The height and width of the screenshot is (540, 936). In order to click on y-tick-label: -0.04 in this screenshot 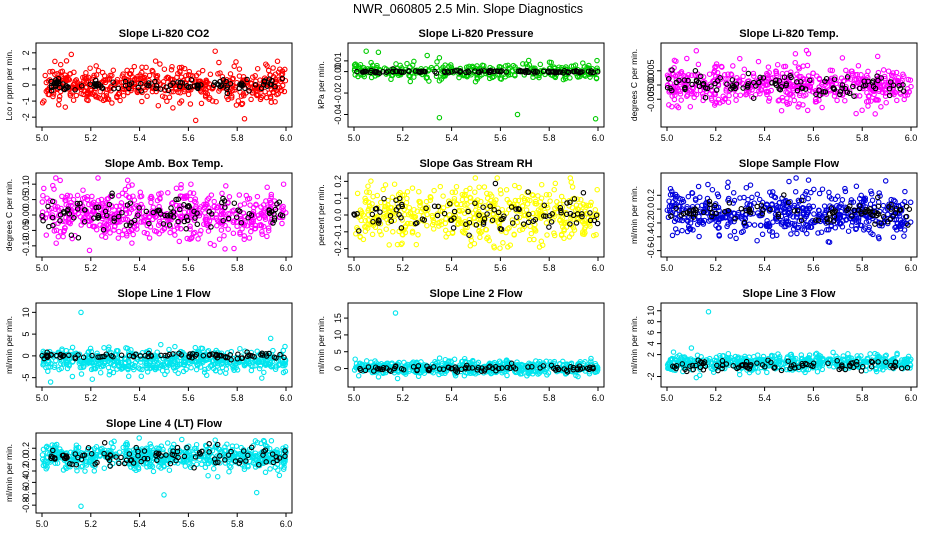, I will do `click(338, 114)`.